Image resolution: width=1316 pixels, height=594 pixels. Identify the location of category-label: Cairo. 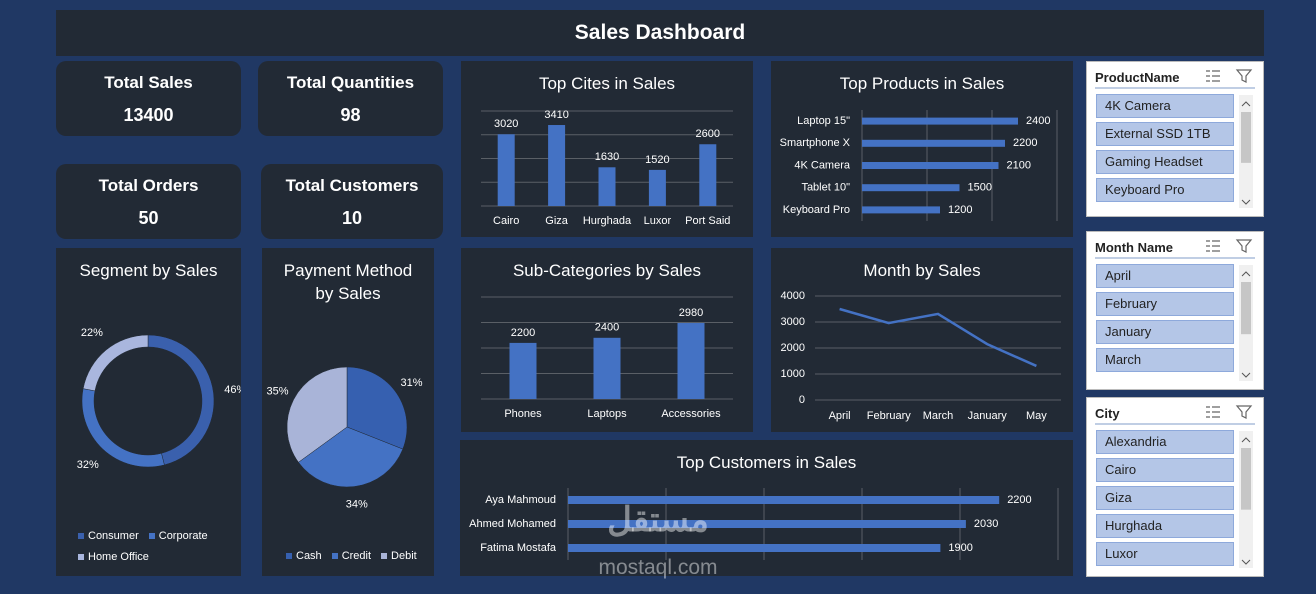
(506, 221).